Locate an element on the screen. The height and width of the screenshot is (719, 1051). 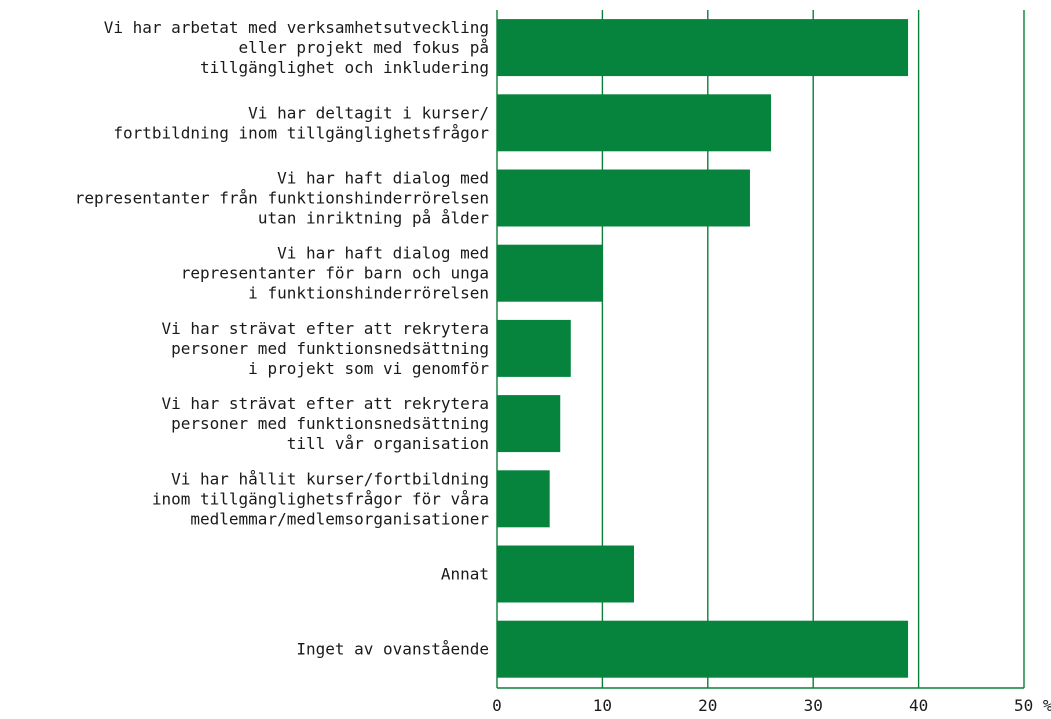
category-label-line: fortbildning inom tillgänglighetsfrågor is located at coordinates (301, 132).